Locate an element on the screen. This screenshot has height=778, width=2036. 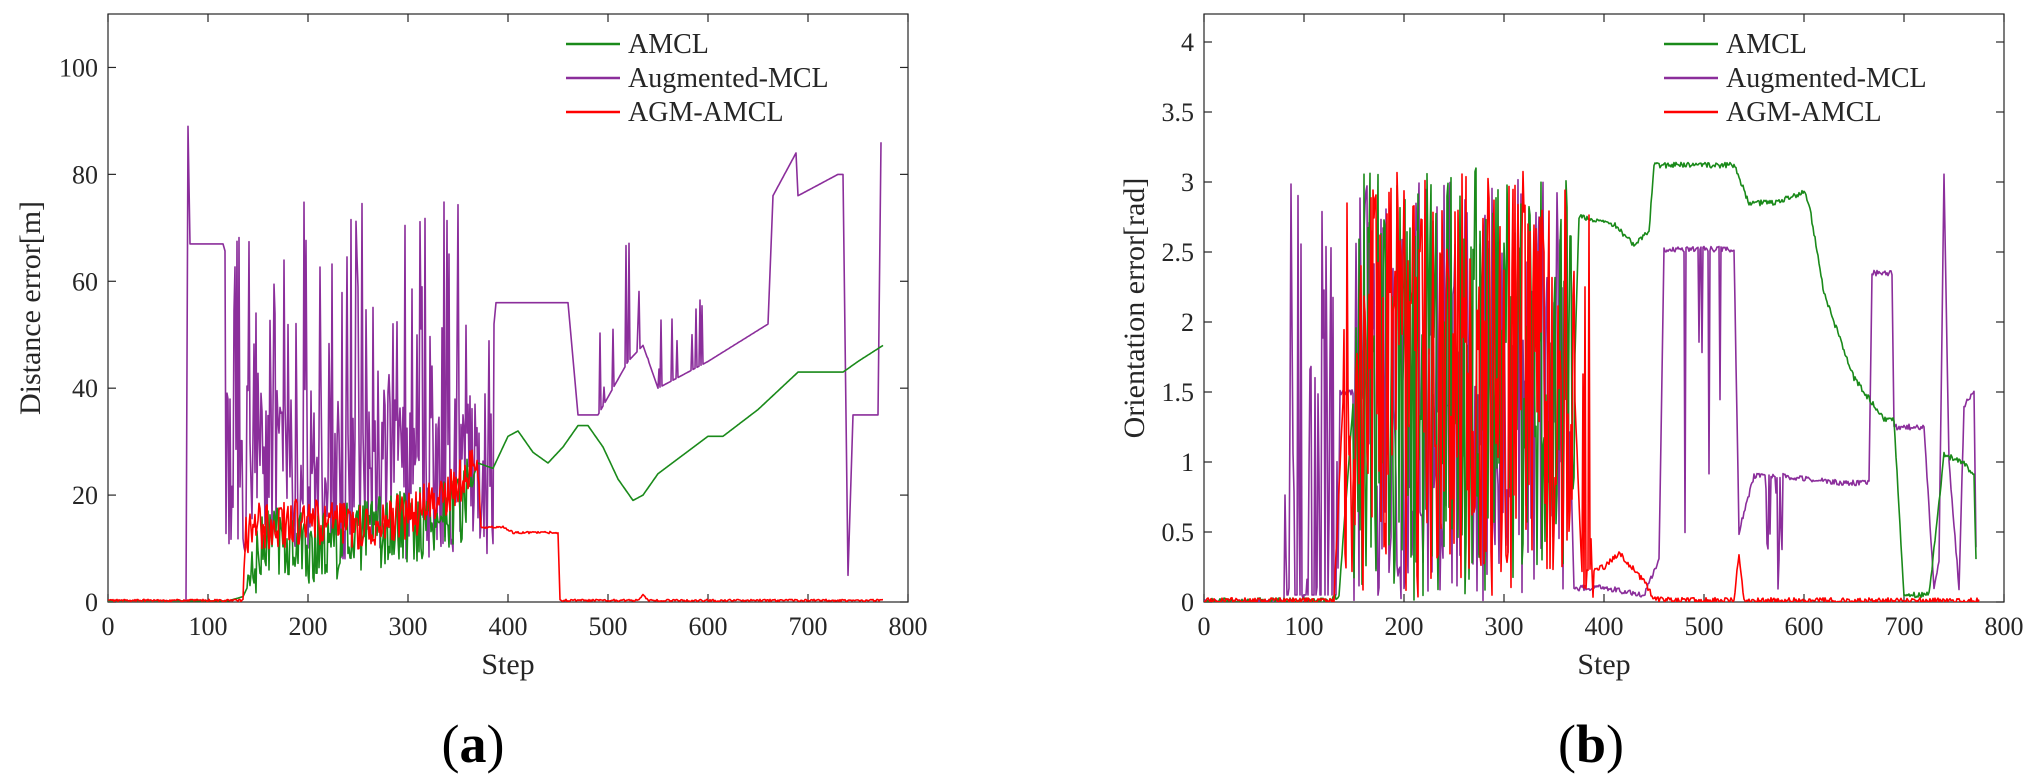
series-line-amcl is located at coordinates (496, 473).